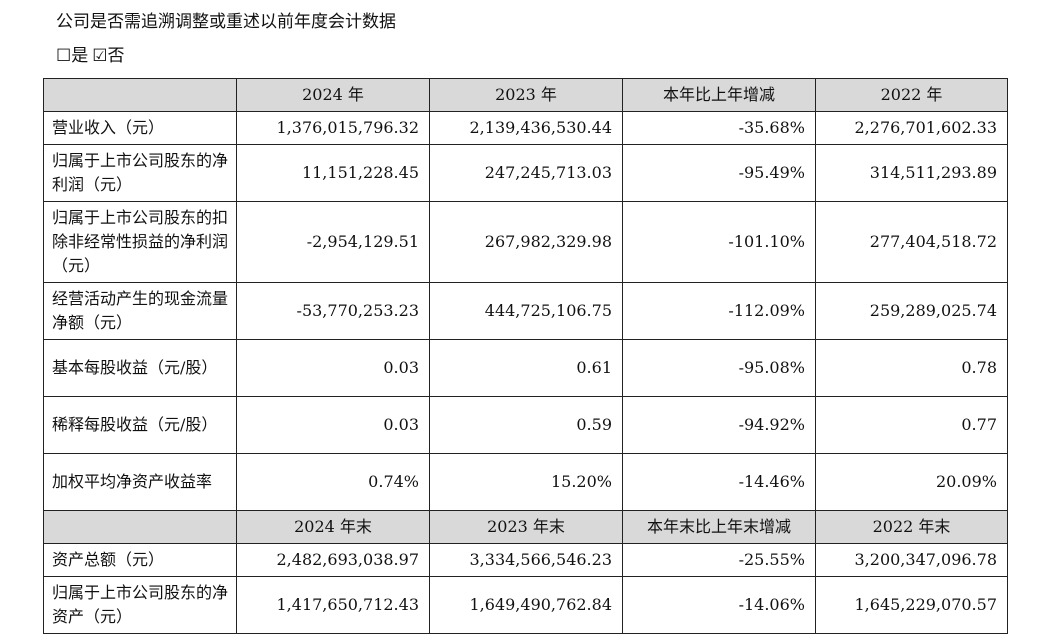 This screenshot has width=1041, height=640. What do you see at coordinates (140, 368) in the screenshot?
I see `row-label: 基本每股收益（元/股）` at bounding box center [140, 368].